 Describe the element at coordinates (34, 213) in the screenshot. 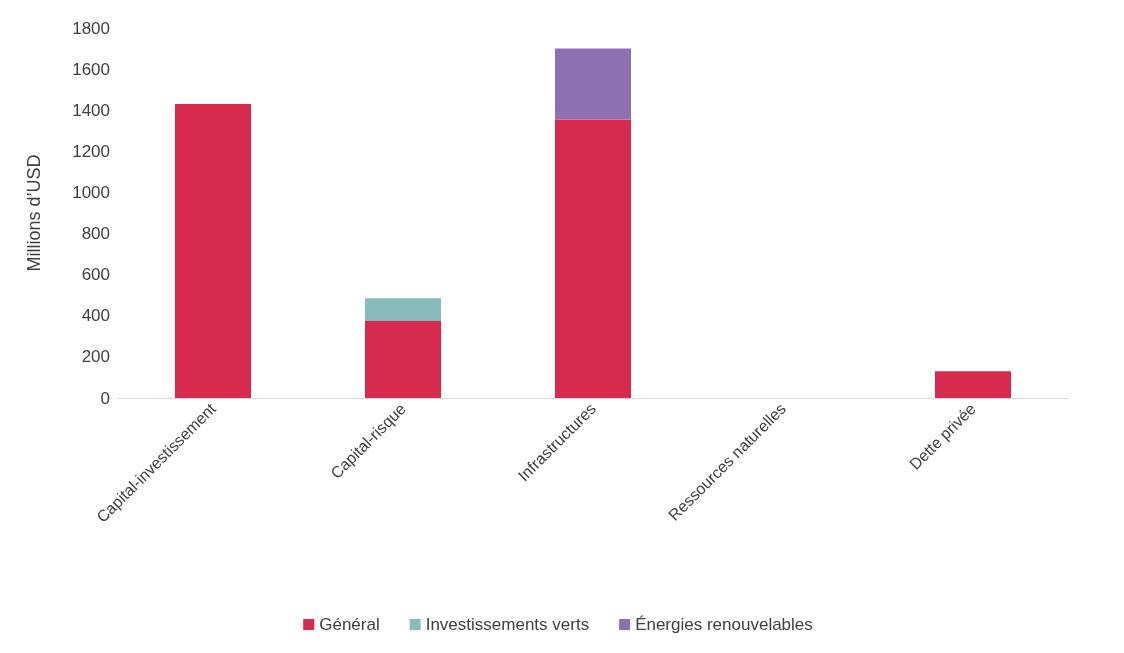

I see `y-axis-title: Millions d’USD` at that location.